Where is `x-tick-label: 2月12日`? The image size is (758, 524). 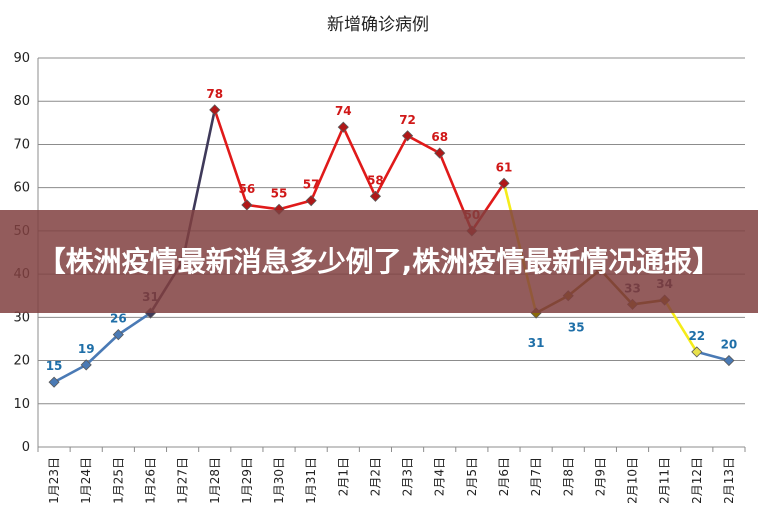
x-tick-label: 2月12日 is located at coordinates (697, 480).